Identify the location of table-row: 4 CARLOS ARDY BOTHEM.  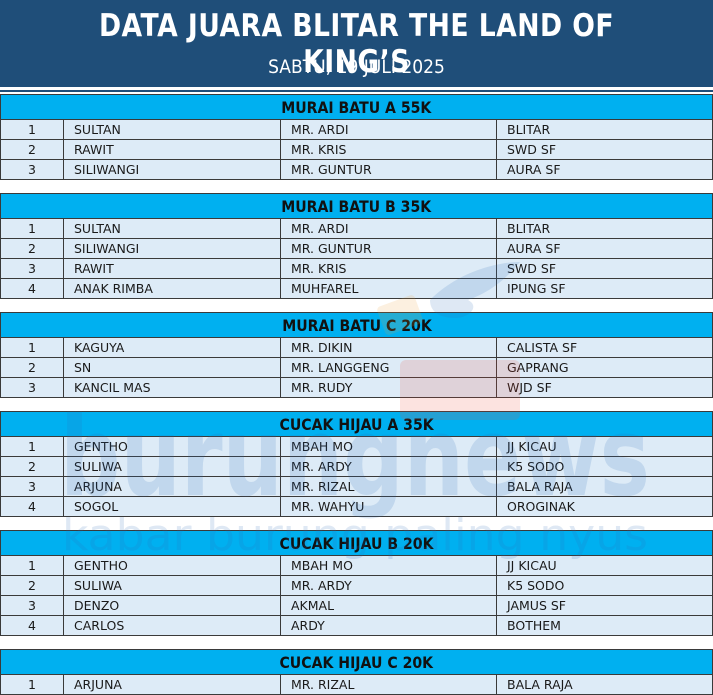
(356, 626).